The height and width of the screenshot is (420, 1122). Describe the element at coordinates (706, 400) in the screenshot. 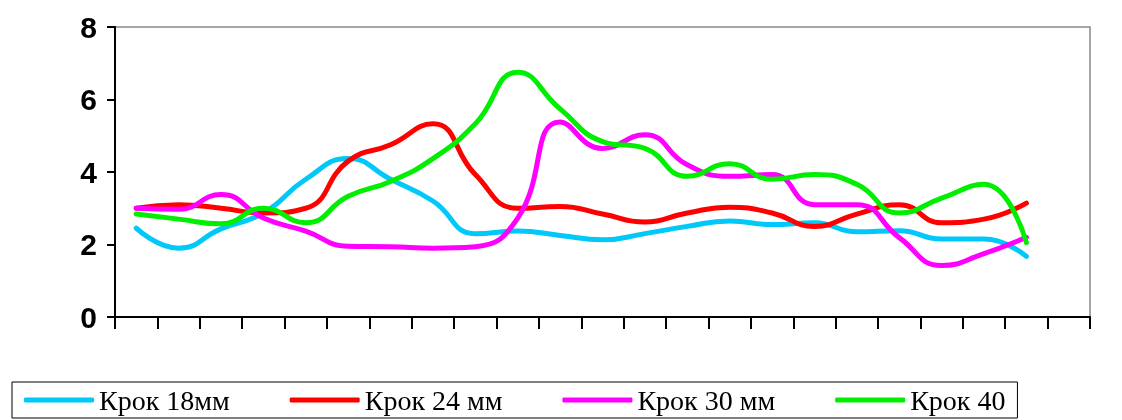

I see `legend-label: Крок 30 мм` at that location.